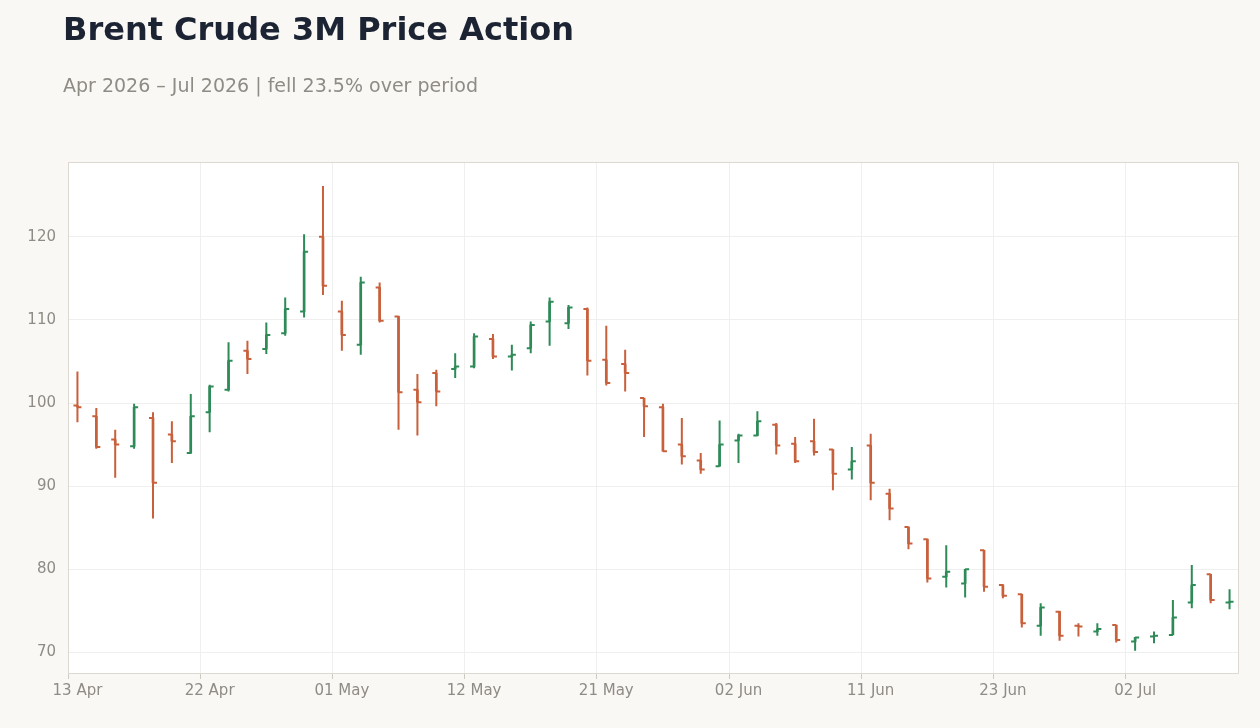 The image size is (1260, 728). Describe the element at coordinates (46, 568) in the screenshot. I see `y-tick-label: 80` at that location.